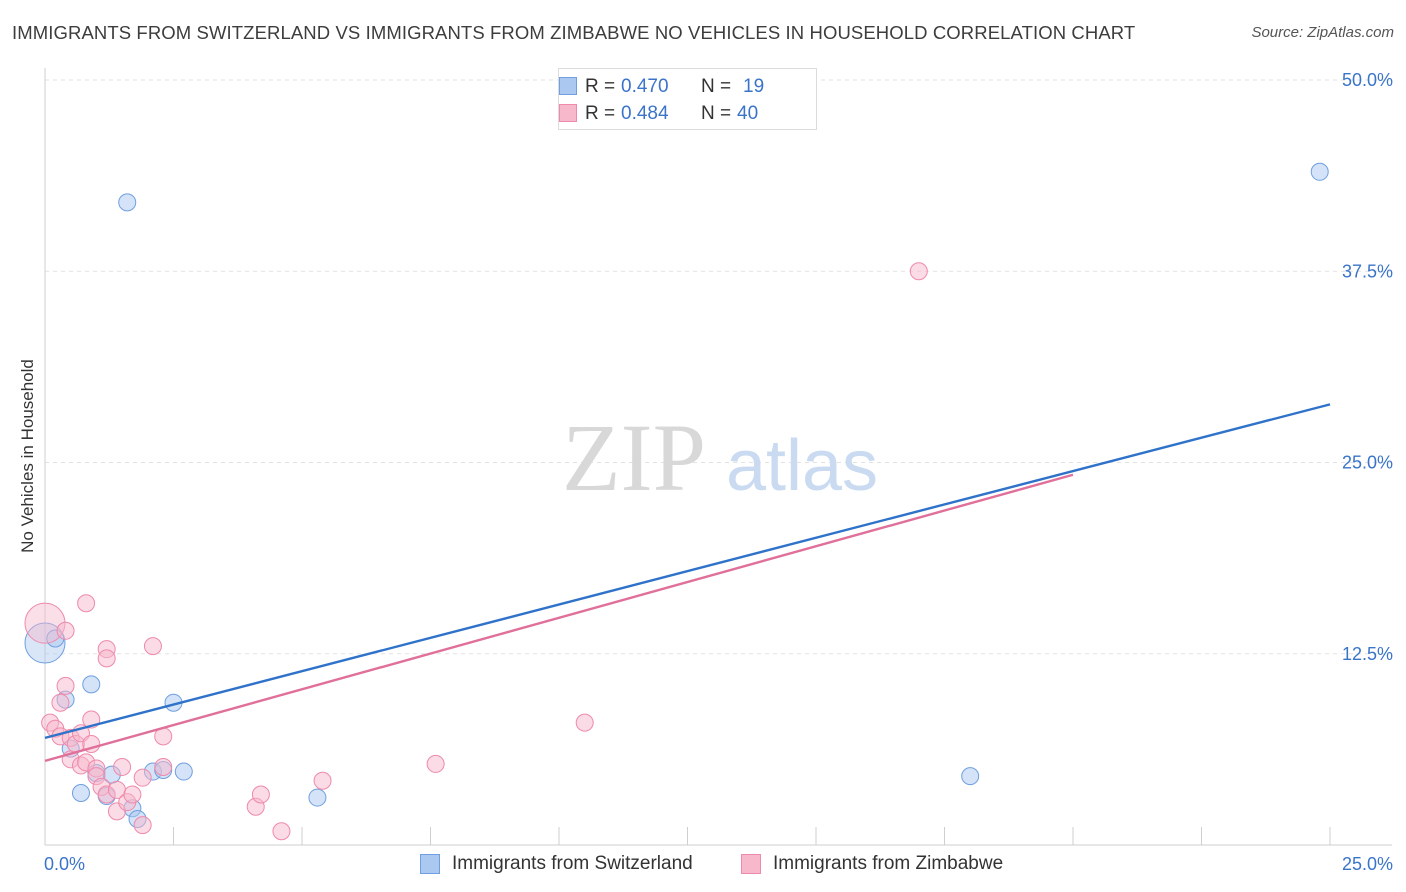  What do you see at coordinates (748, 113) in the screenshot?
I see `zimbabwe-n-value: 40` at bounding box center [748, 113].